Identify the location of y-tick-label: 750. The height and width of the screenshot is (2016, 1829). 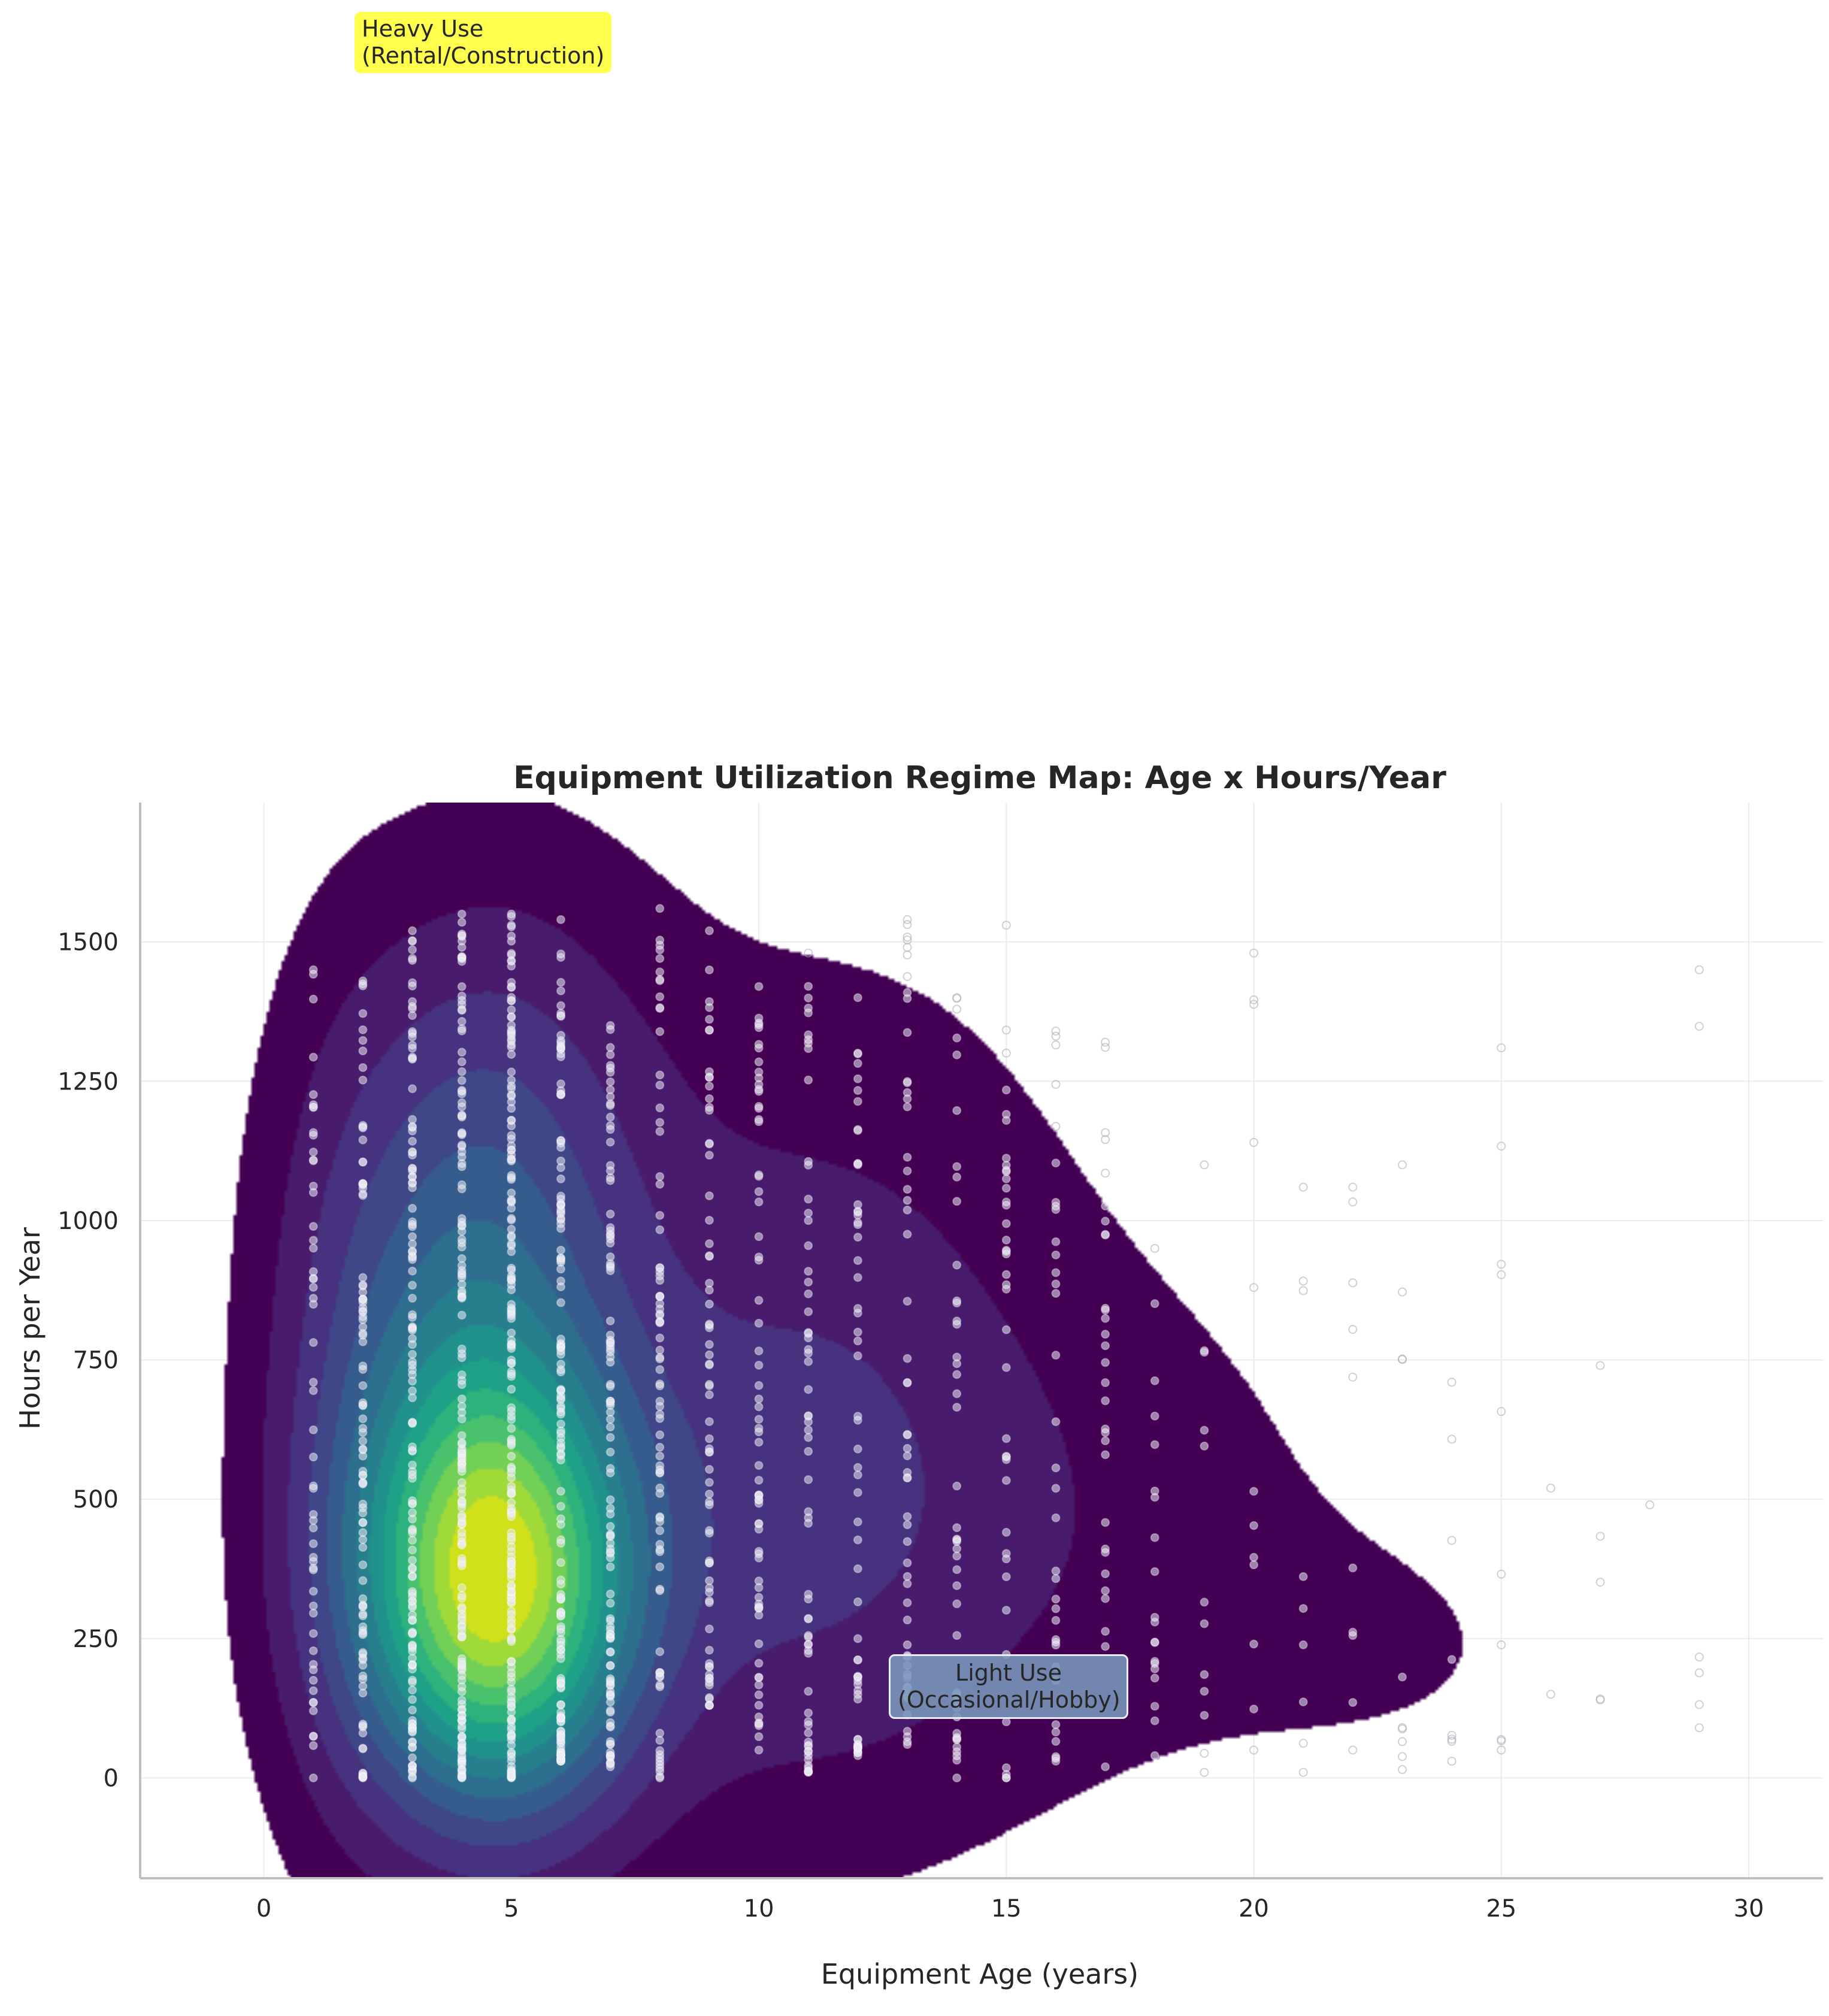
(96, 1361).